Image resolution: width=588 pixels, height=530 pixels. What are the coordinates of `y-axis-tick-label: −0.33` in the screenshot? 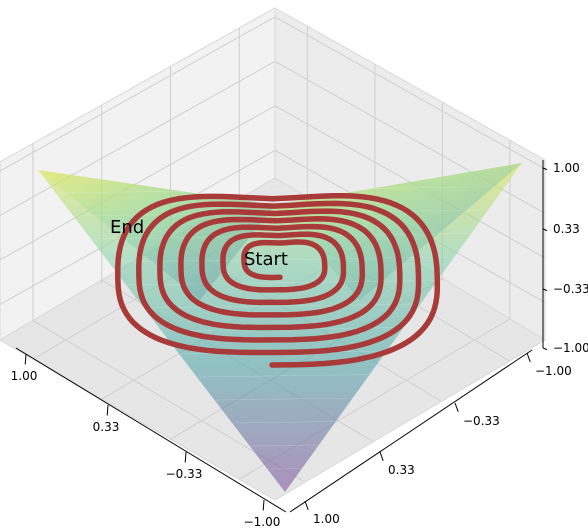 It's located at (481, 421).